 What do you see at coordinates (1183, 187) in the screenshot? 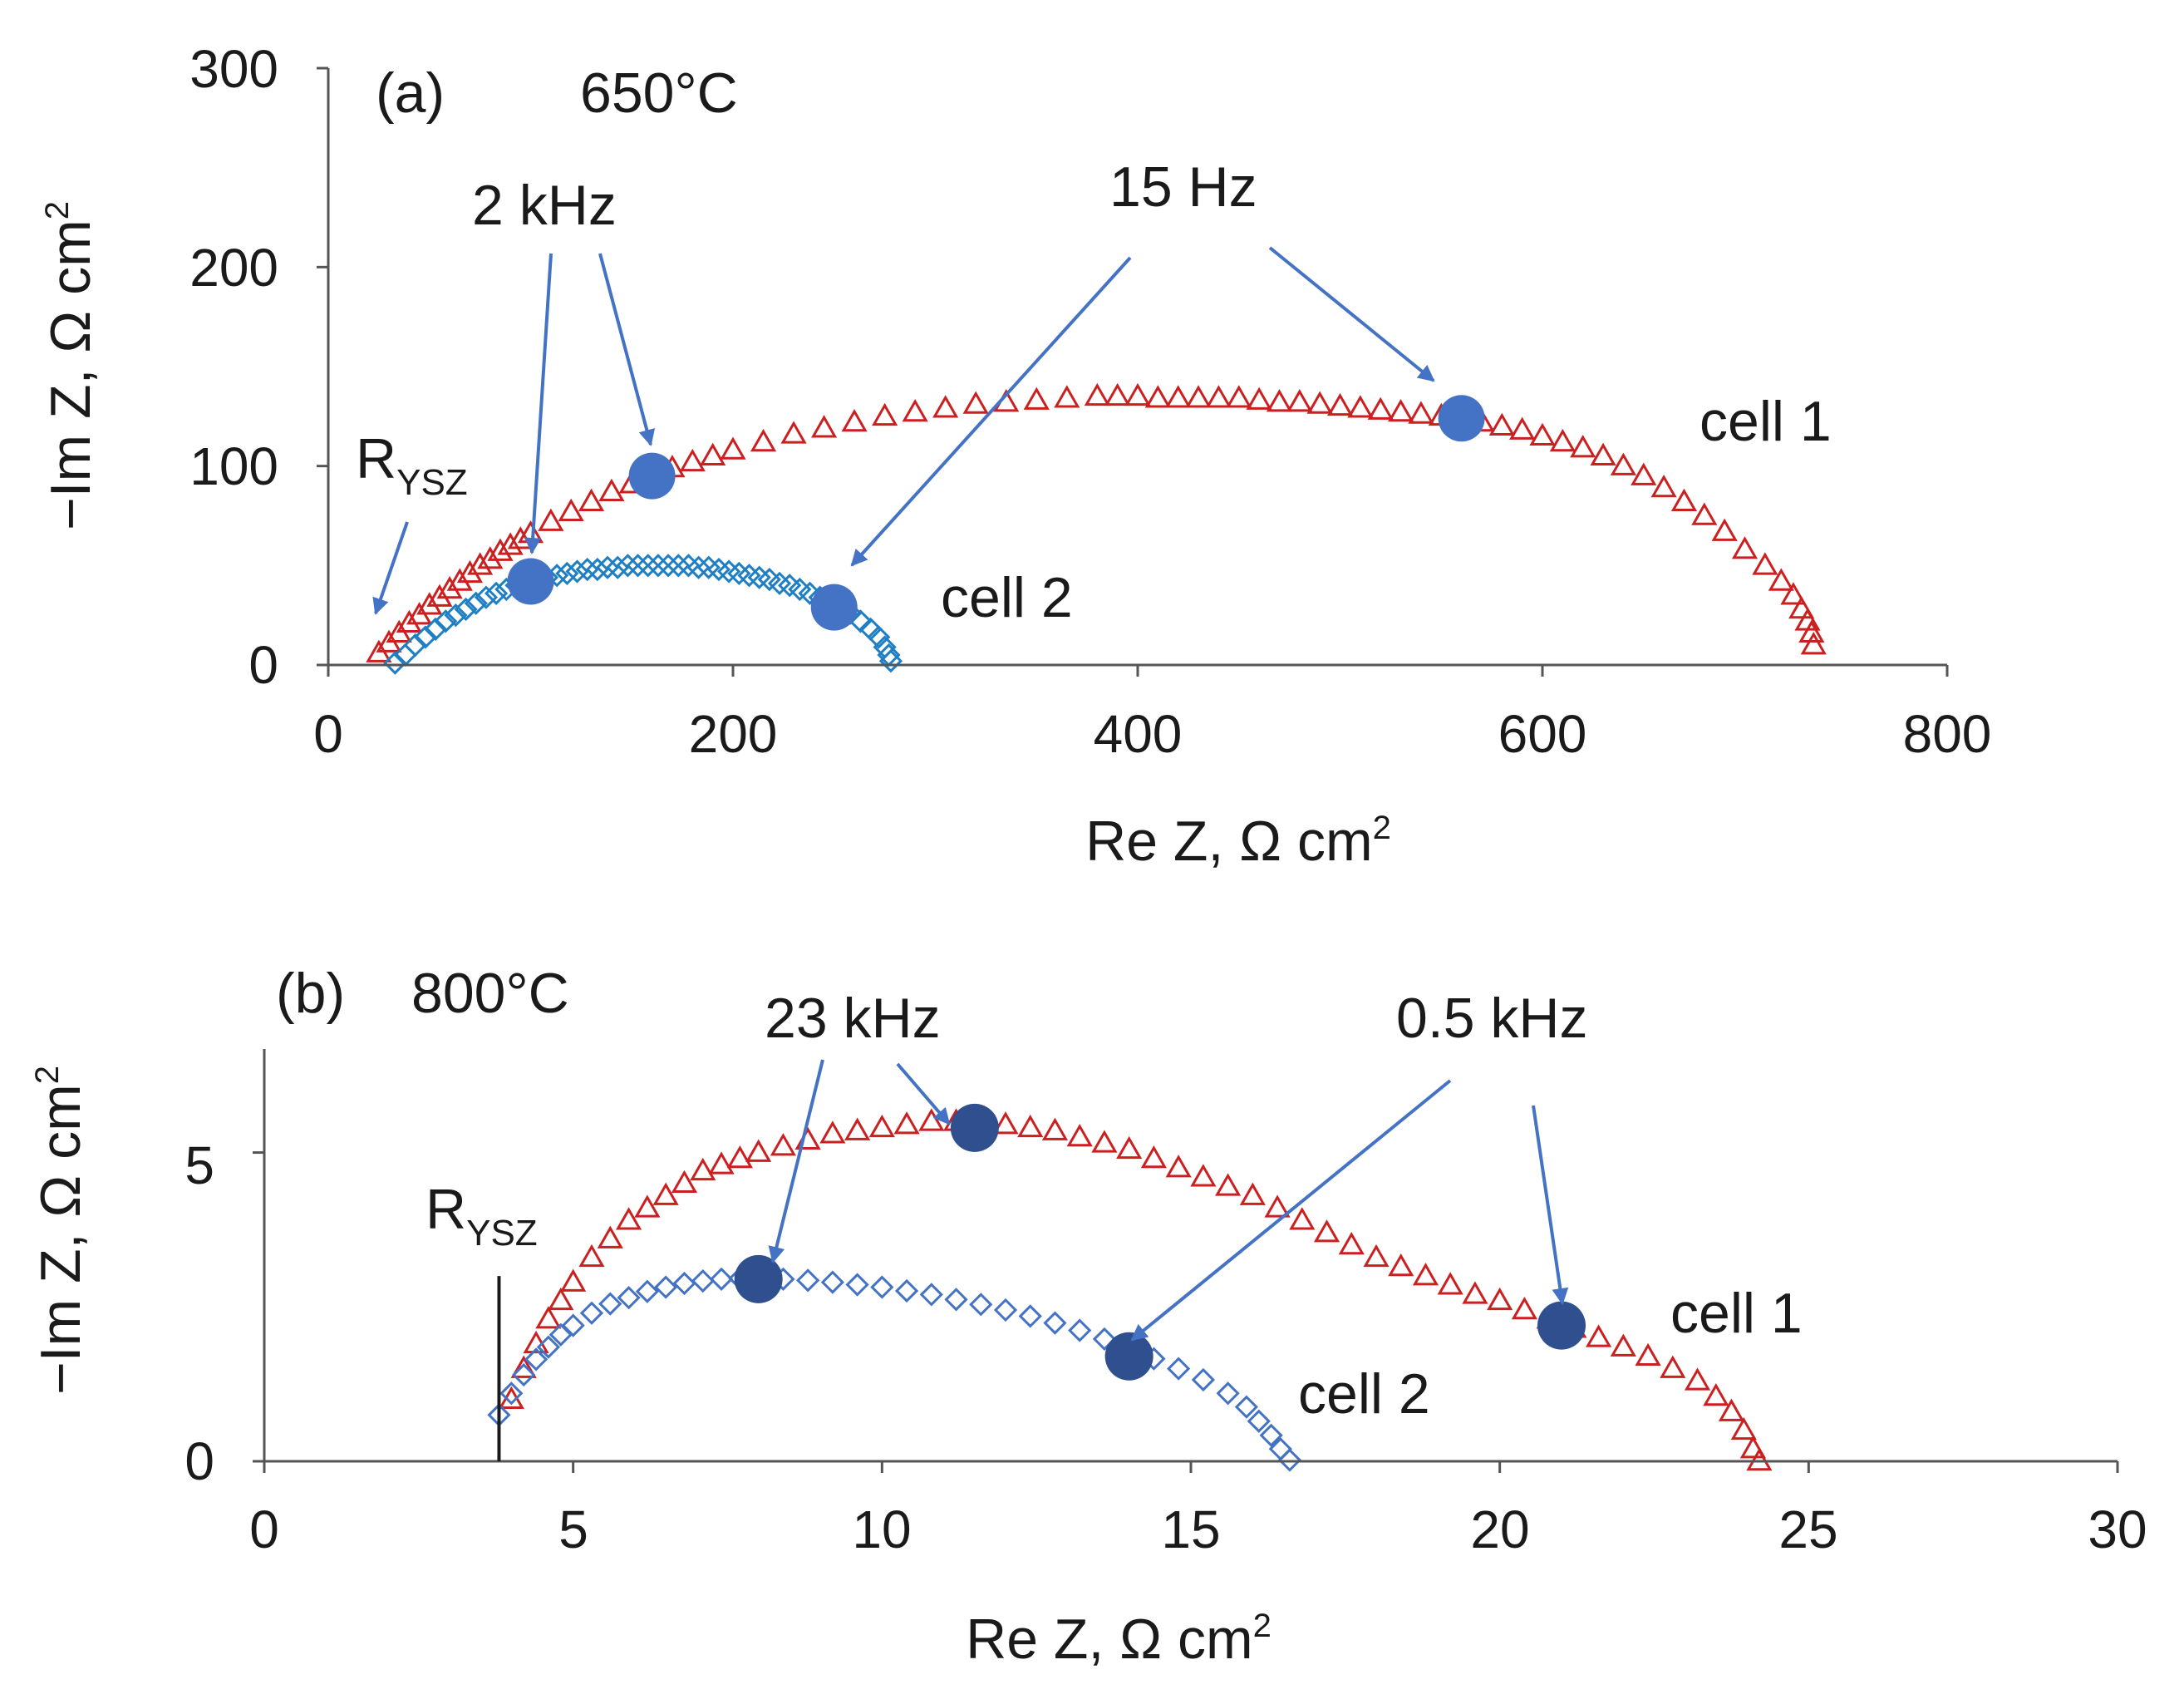
I see `panel-a-annotation-15hz: 15 Hz` at bounding box center [1183, 187].